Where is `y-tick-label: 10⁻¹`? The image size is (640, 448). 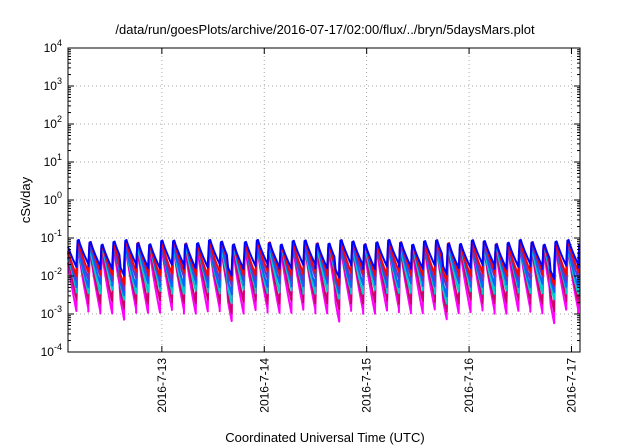 y-tick-label: 10⁻¹ is located at coordinates (51, 236).